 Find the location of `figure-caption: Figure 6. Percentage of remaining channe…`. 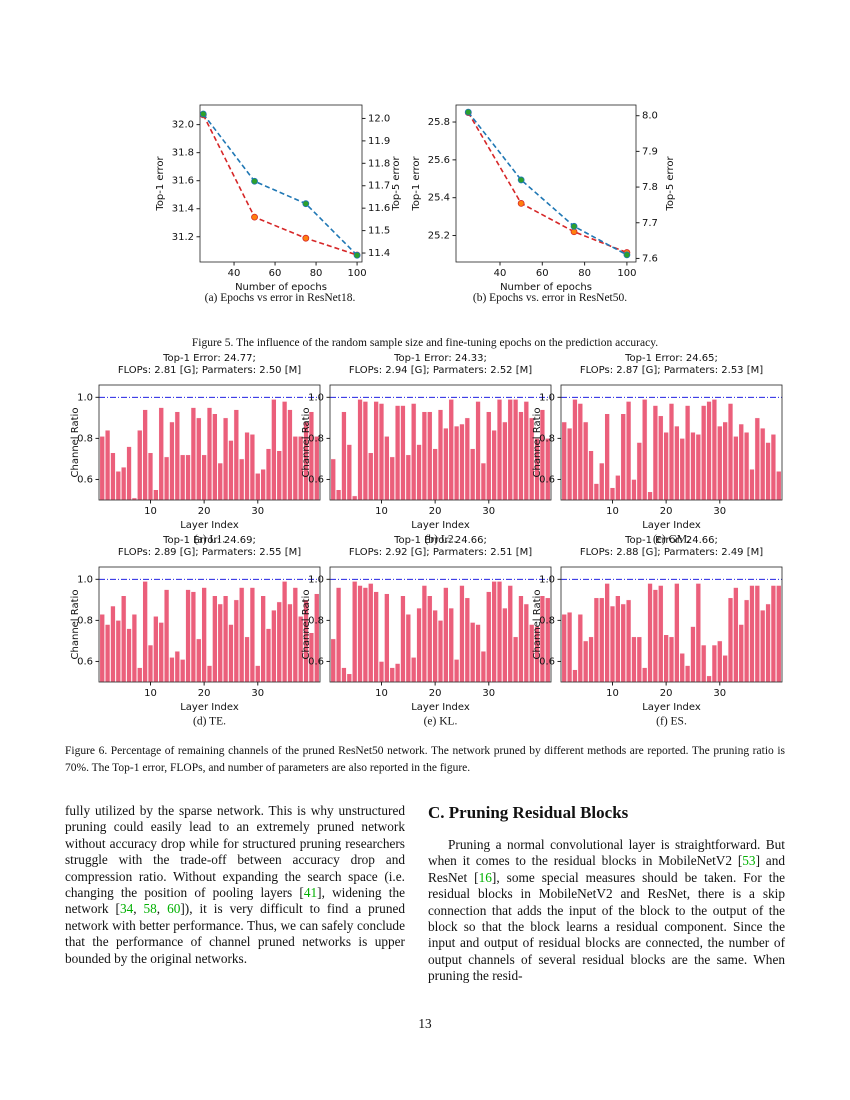

figure-caption: Figure 6. Percentage of remaining channe… is located at coordinates (425, 759).